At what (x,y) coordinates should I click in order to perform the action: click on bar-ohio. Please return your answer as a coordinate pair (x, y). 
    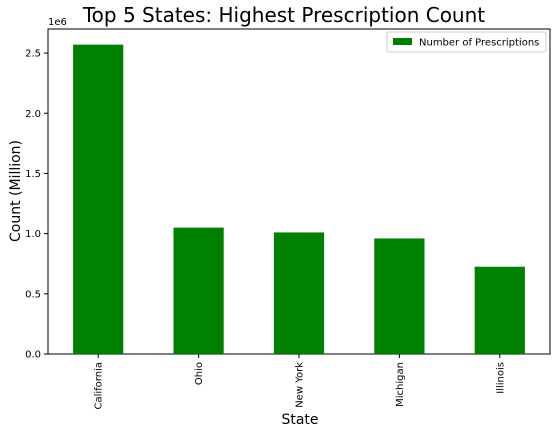
    Looking at the image, I should click on (198, 290).